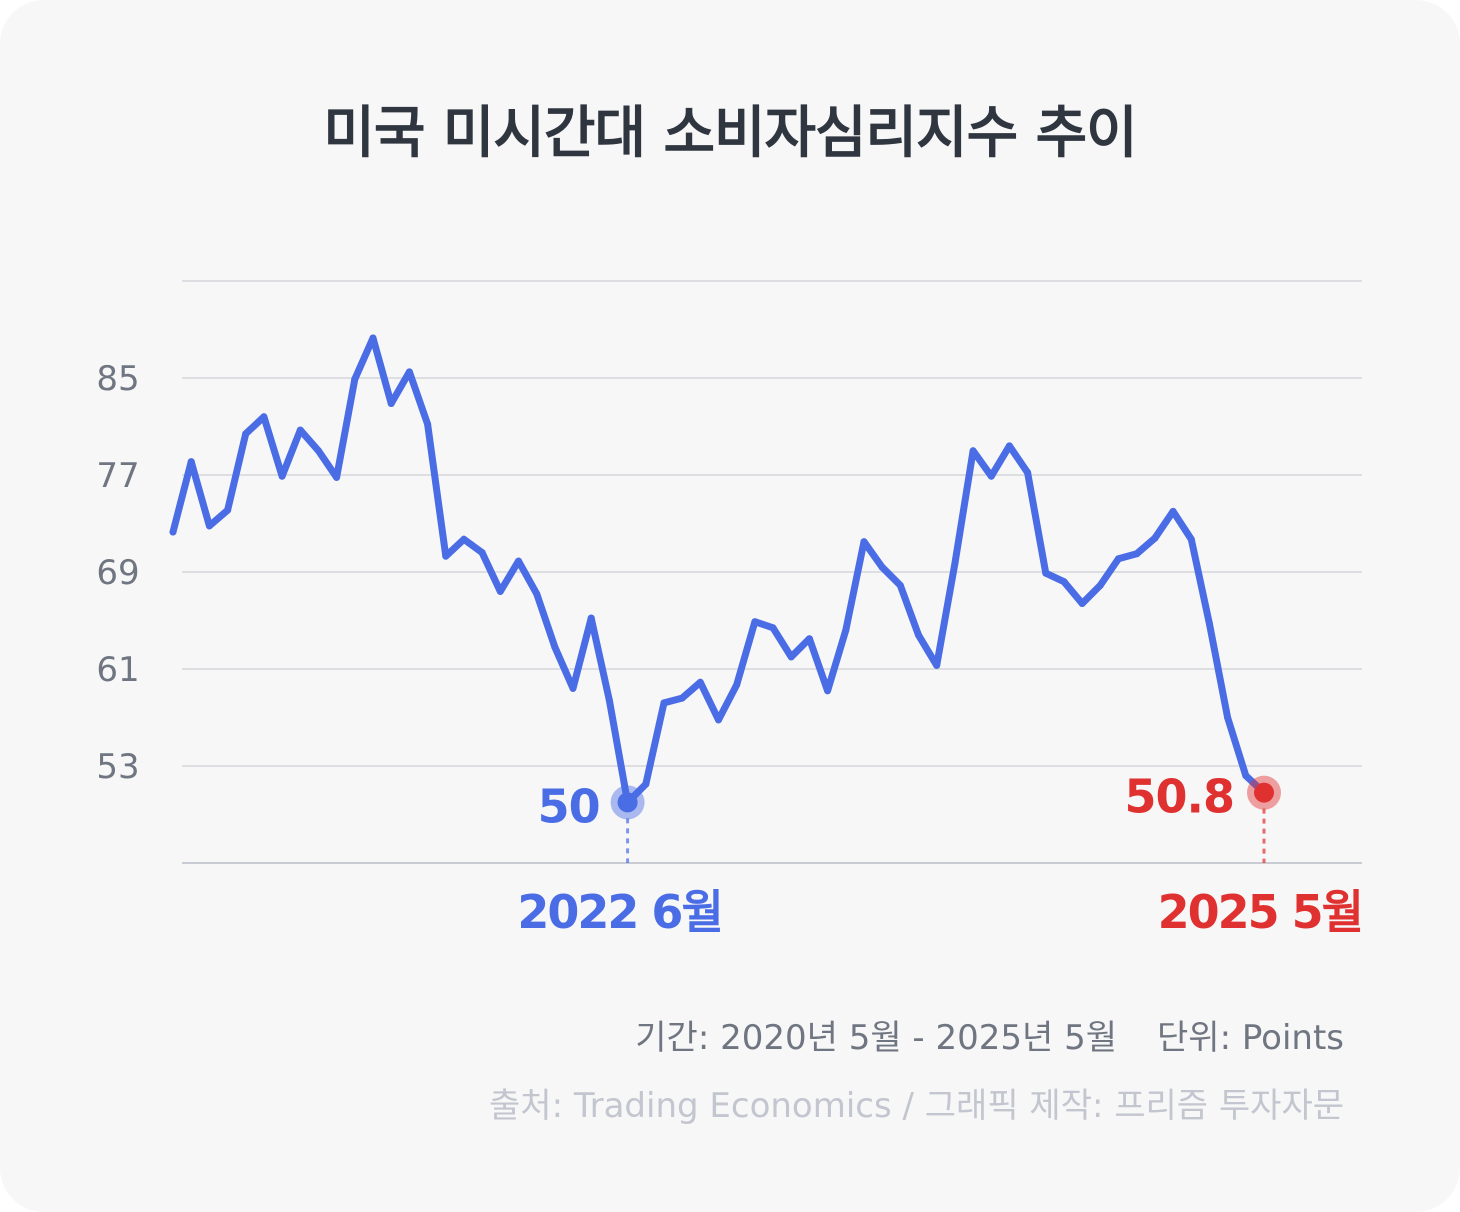  Describe the element at coordinates (730, 133) in the screenshot. I see `chart-title: 미국 미시간대 소비자심리지수 추이` at that location.